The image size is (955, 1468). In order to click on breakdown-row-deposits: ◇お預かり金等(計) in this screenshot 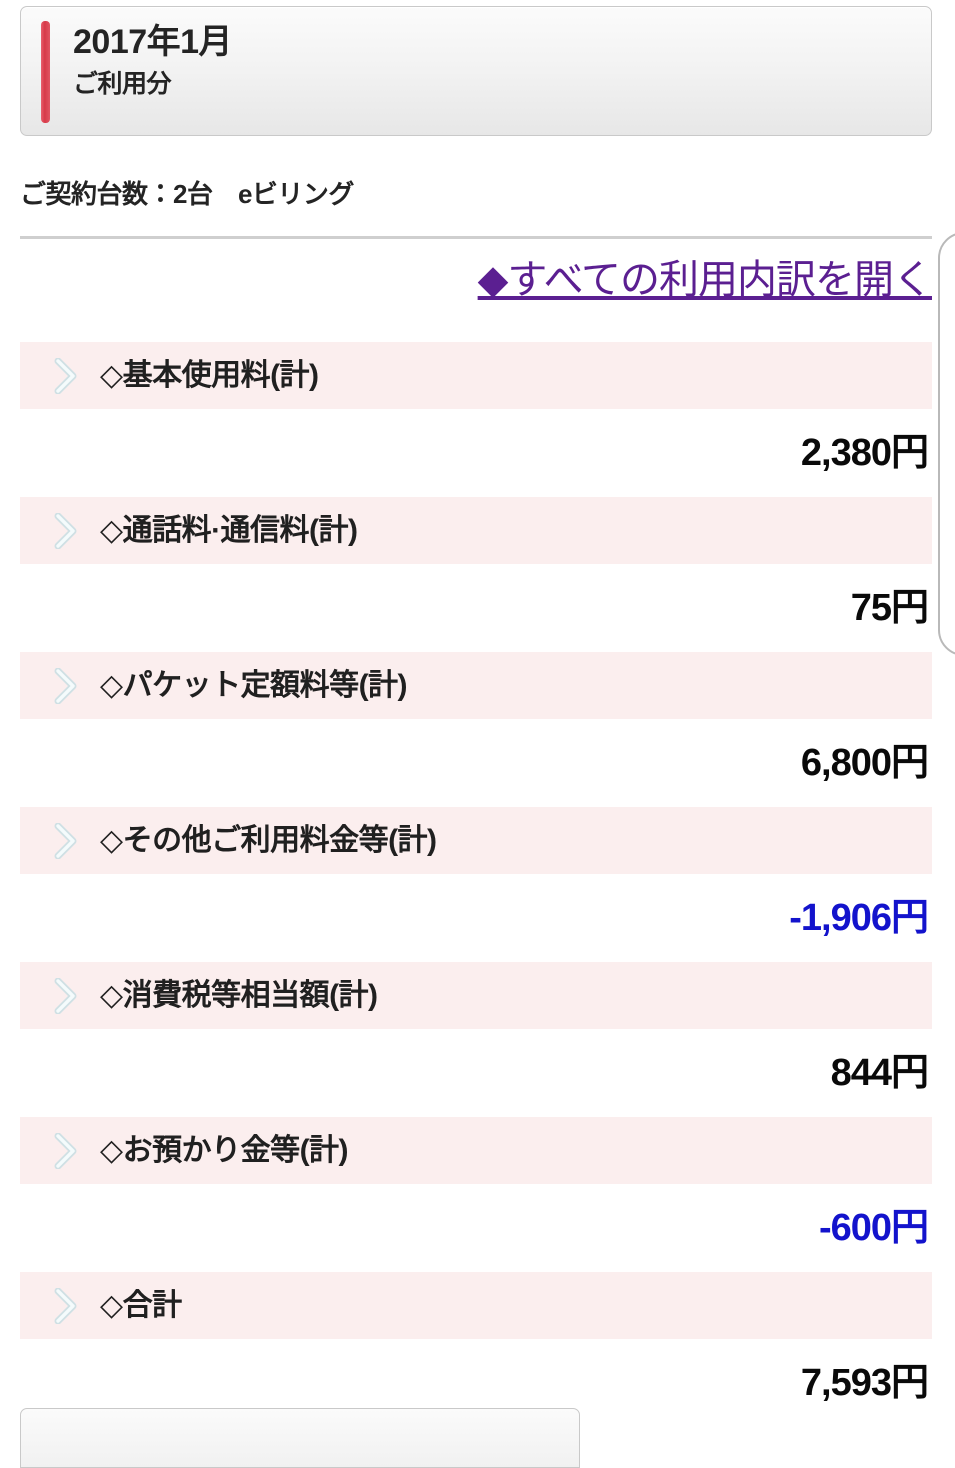, I will do `click(476, 1150)`.